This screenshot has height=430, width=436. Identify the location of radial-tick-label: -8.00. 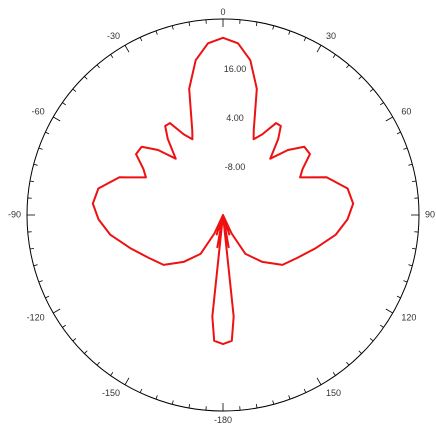
(235, 167).